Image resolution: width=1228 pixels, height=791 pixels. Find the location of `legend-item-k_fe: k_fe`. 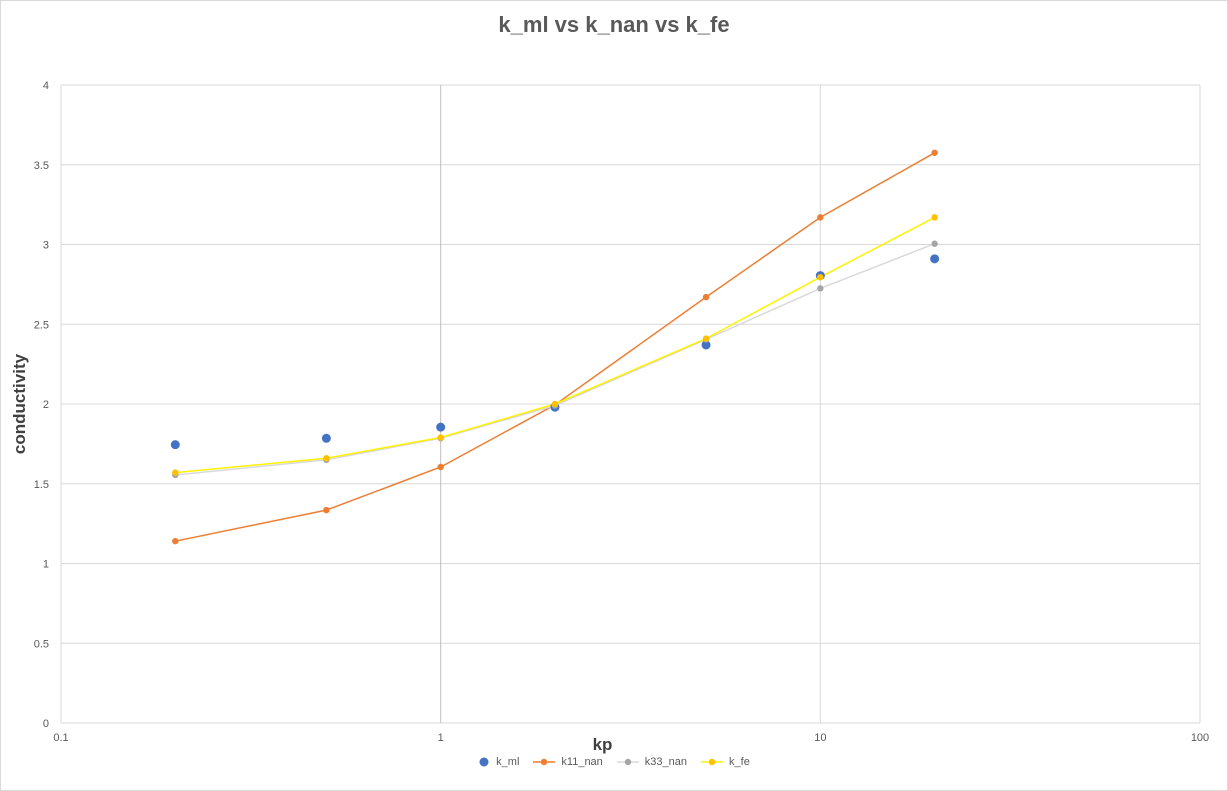

legend-item-k_fe: k_fe is located at coordinates (725, 762).